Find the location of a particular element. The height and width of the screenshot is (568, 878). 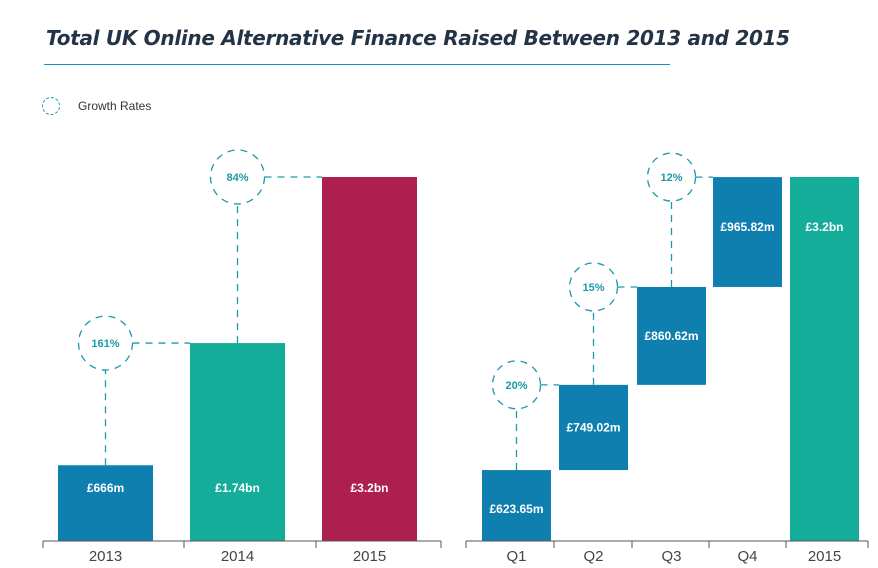

growth-rate-label: 12% is located at coordinates (671, 178).